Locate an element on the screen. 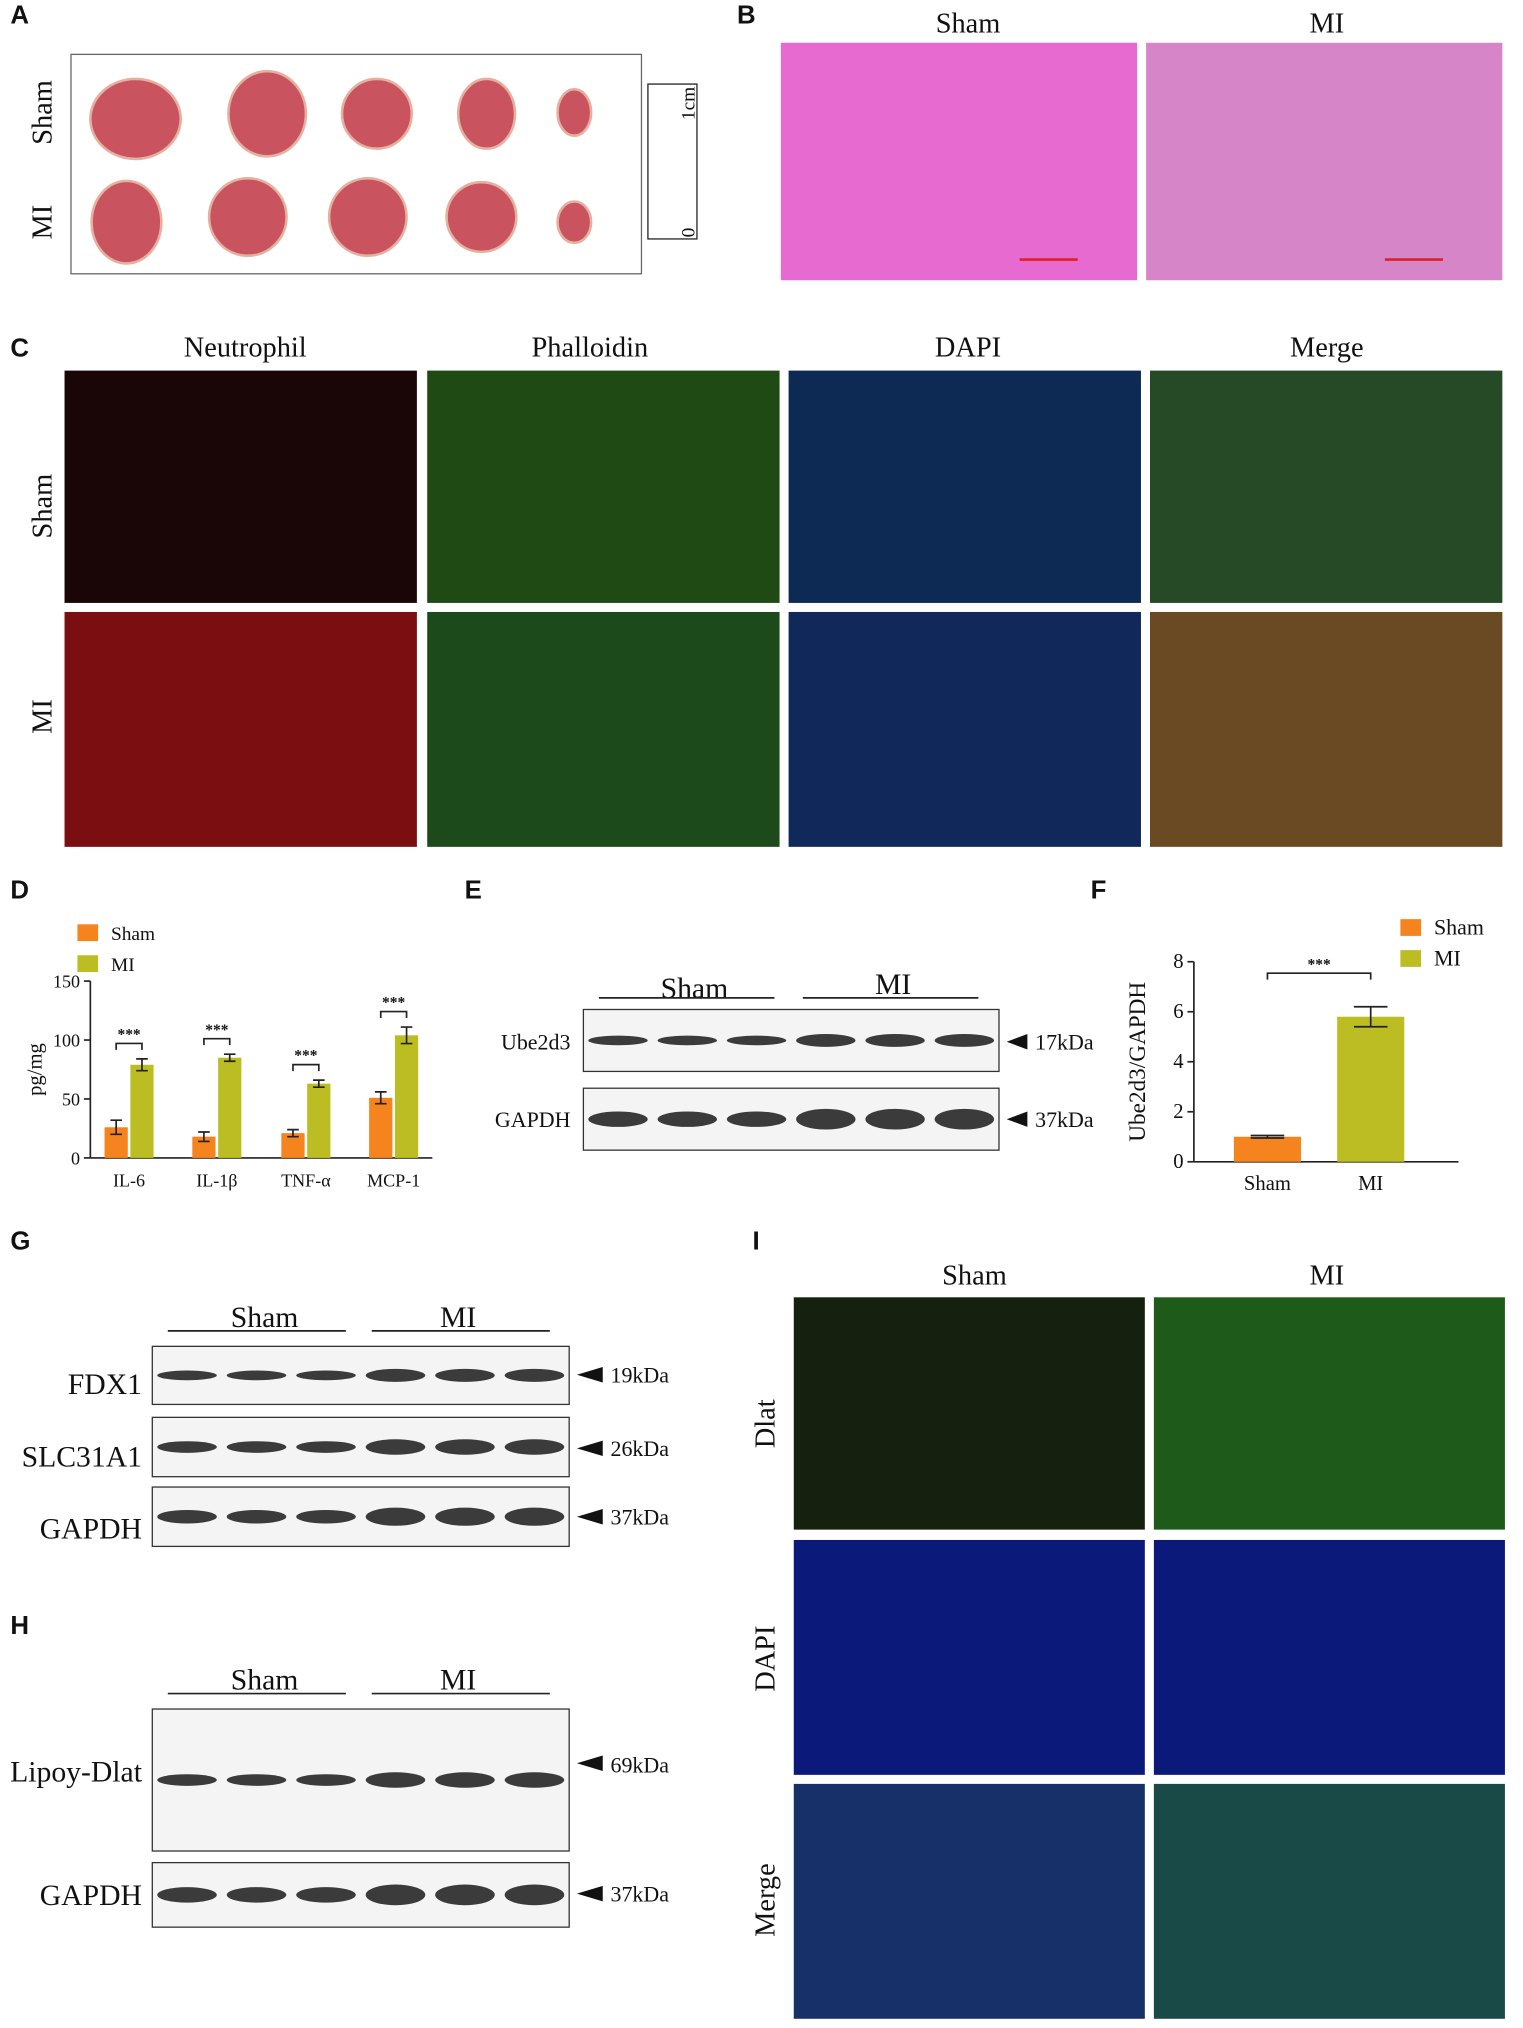 The width and height of the screenshot is (1523, 2028). x-tick-label: IL-6 is located at coordinates (129, 1180).